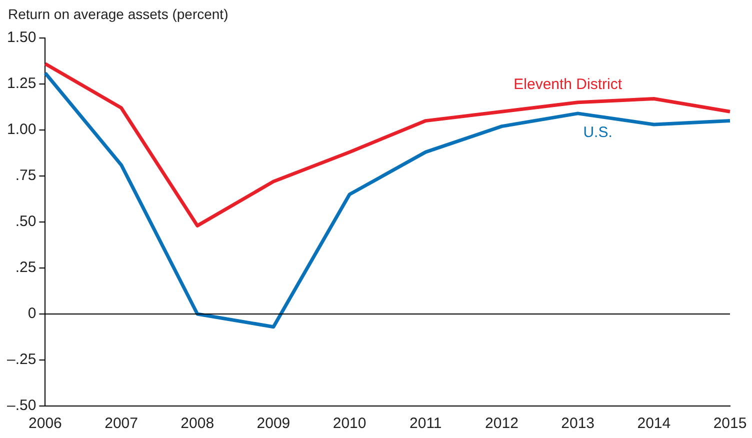  Describe the element at coordinates (21, 83) in the screenshot. I see `y-tick-label: 1.25` at that location.